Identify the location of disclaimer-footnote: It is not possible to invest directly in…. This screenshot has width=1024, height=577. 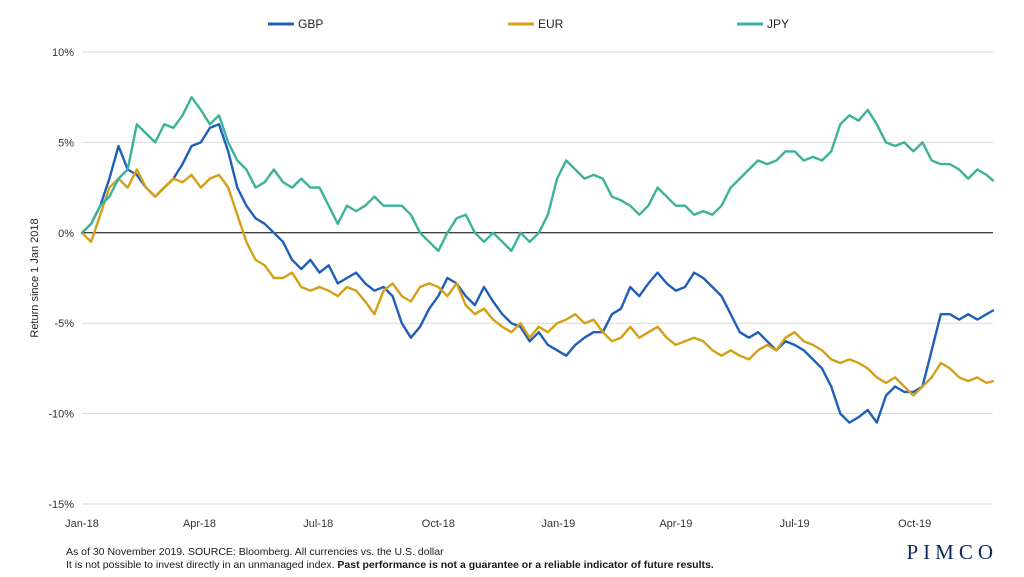
(390, 565).